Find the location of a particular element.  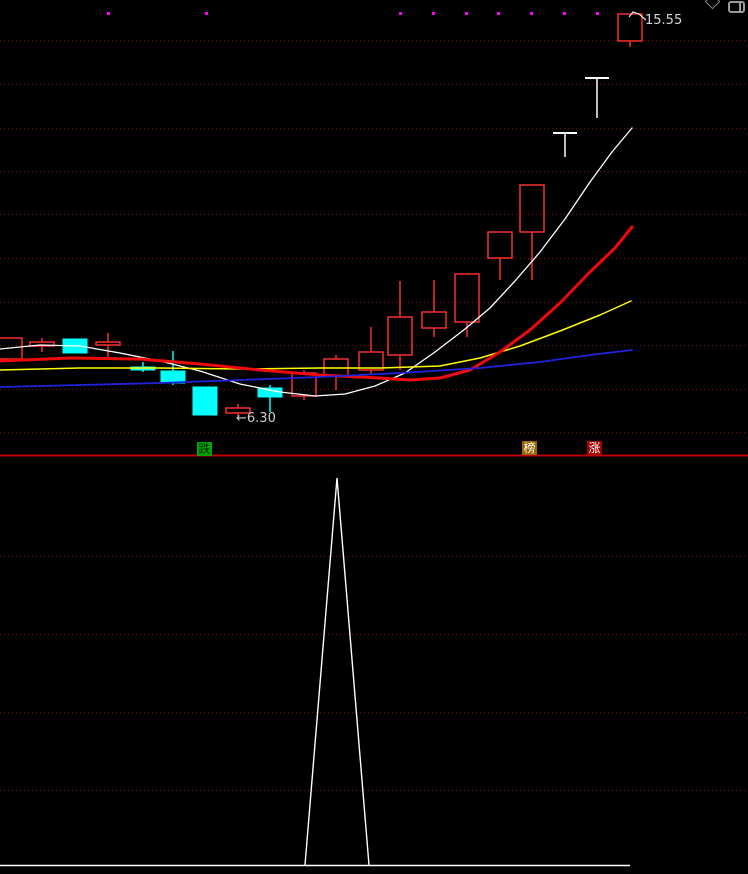

rise-rank-badge: 涨 is located at coordinates (594, 448).